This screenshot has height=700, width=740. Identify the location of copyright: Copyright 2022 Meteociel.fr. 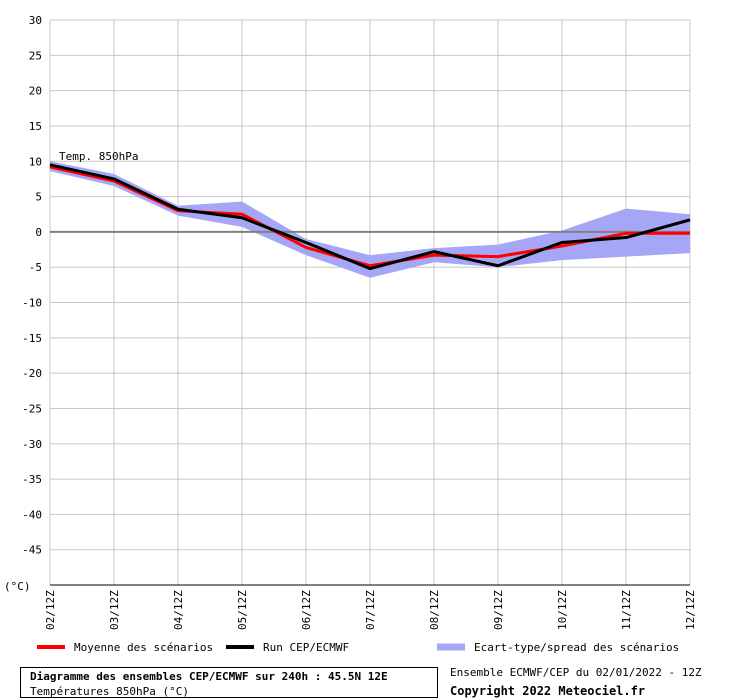
(548, 691).